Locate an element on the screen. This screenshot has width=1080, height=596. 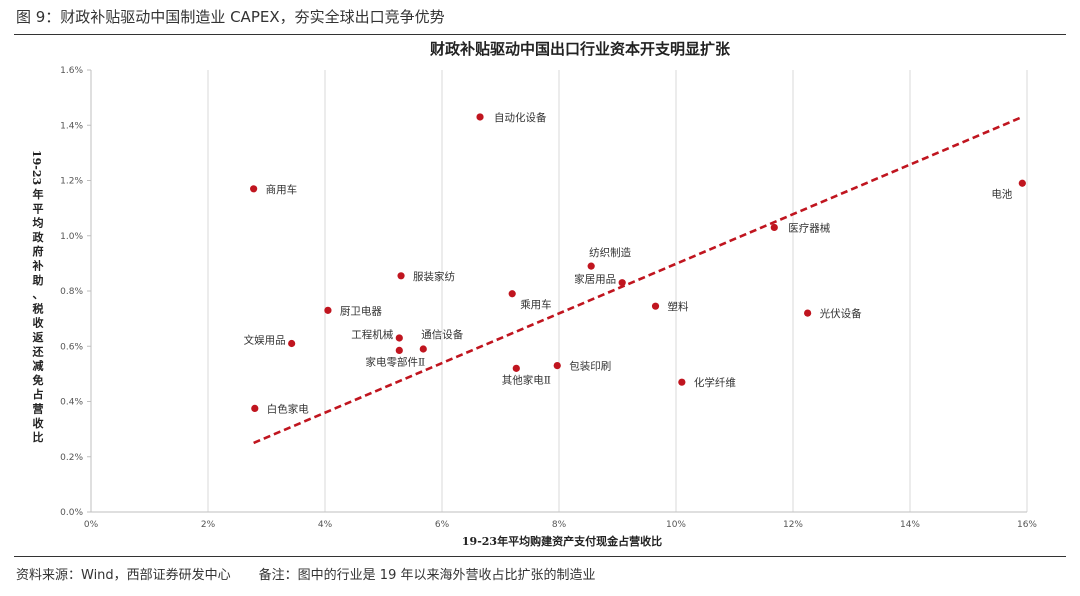
x-tick-label: 2% is located at coordinates (208, 525).